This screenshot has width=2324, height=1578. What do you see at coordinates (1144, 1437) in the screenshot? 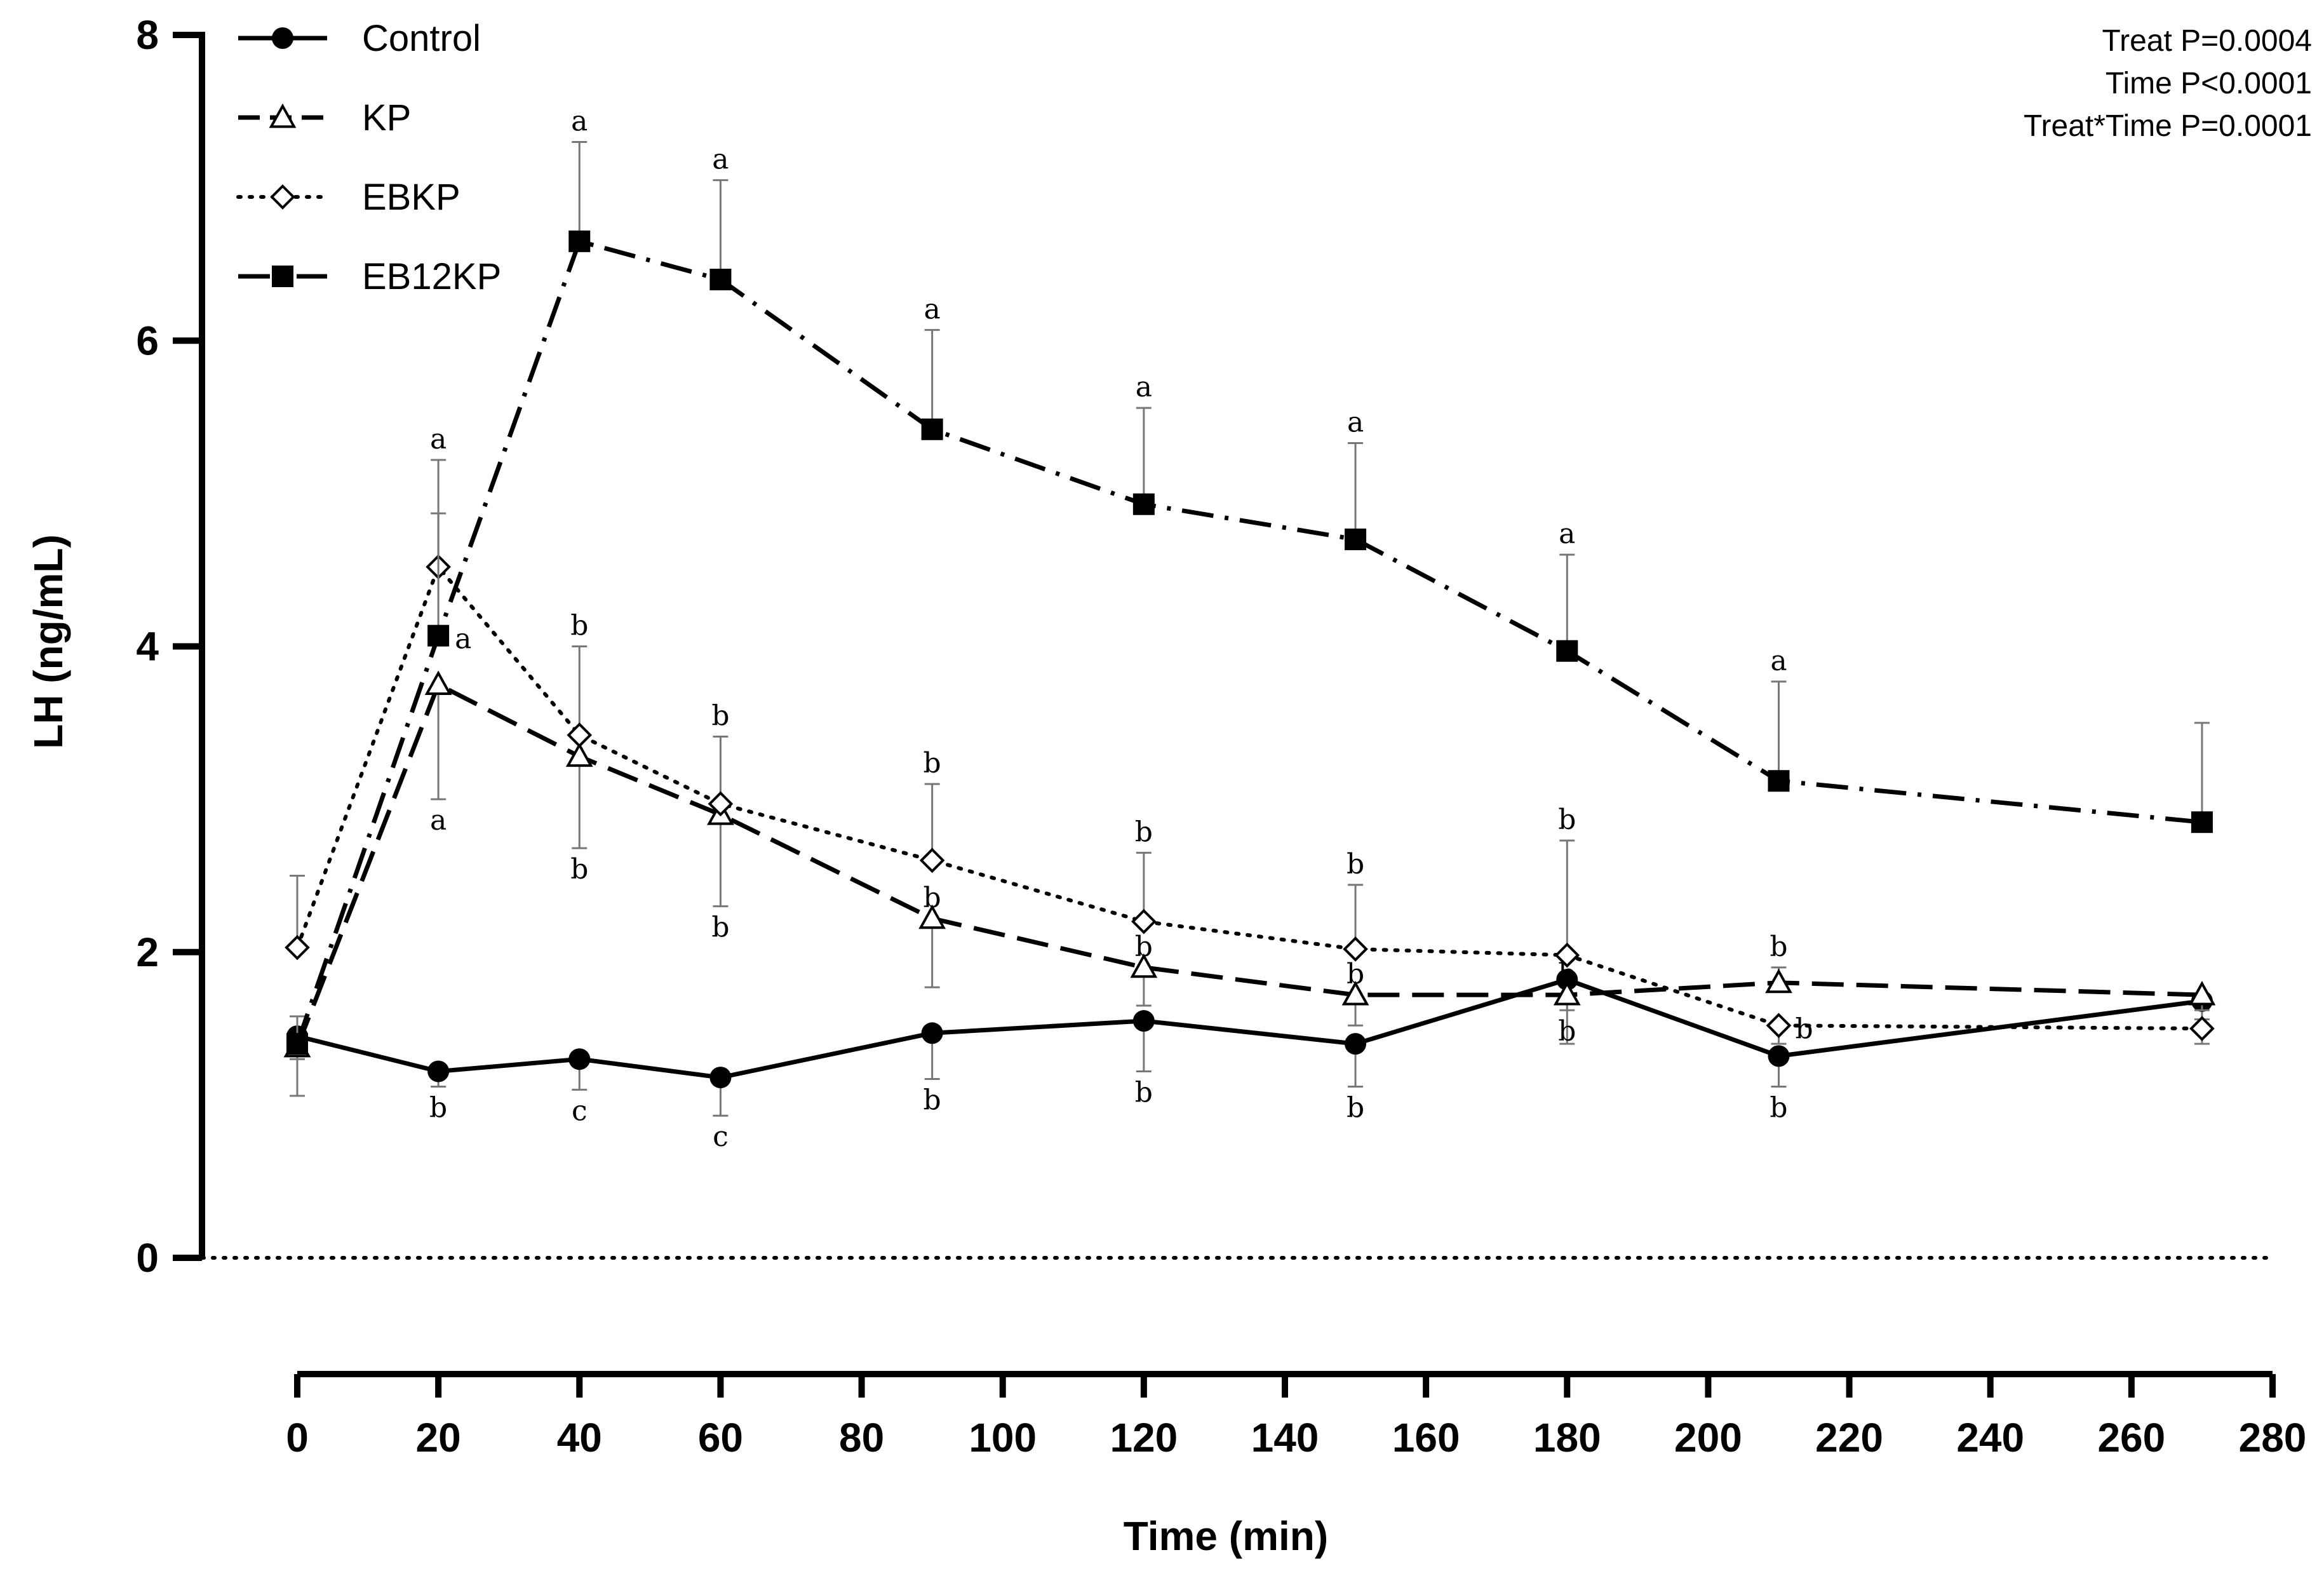
I see `x-tick-label: 120` at bounding box center [1144, 1437].